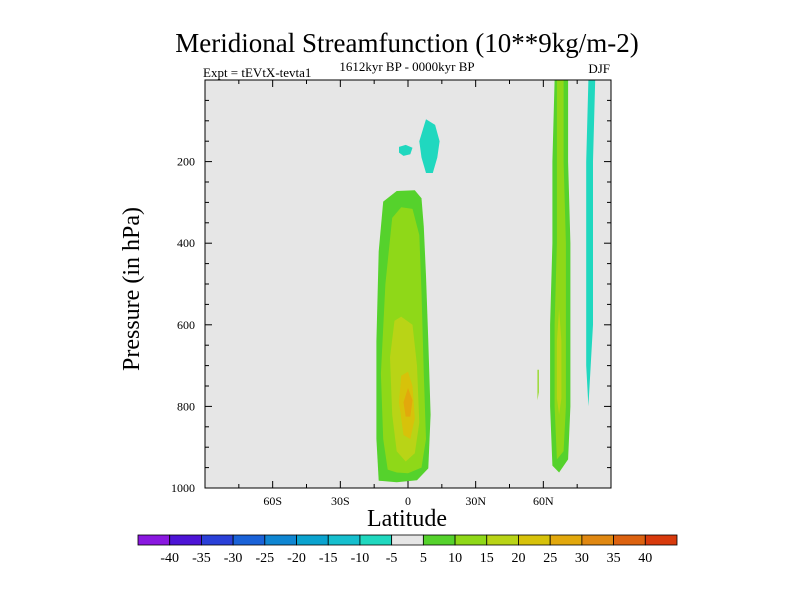  Describe the element at coordinates (455, 558) in the screenshot. I see `colorbar-label: 10` at that location.